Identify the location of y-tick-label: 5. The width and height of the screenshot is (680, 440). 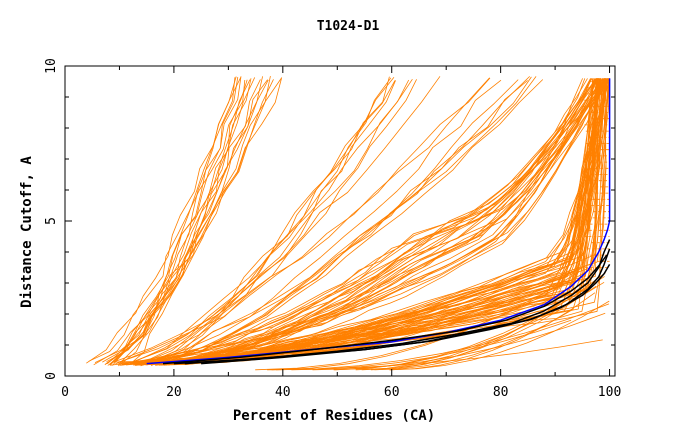
(51, 221).